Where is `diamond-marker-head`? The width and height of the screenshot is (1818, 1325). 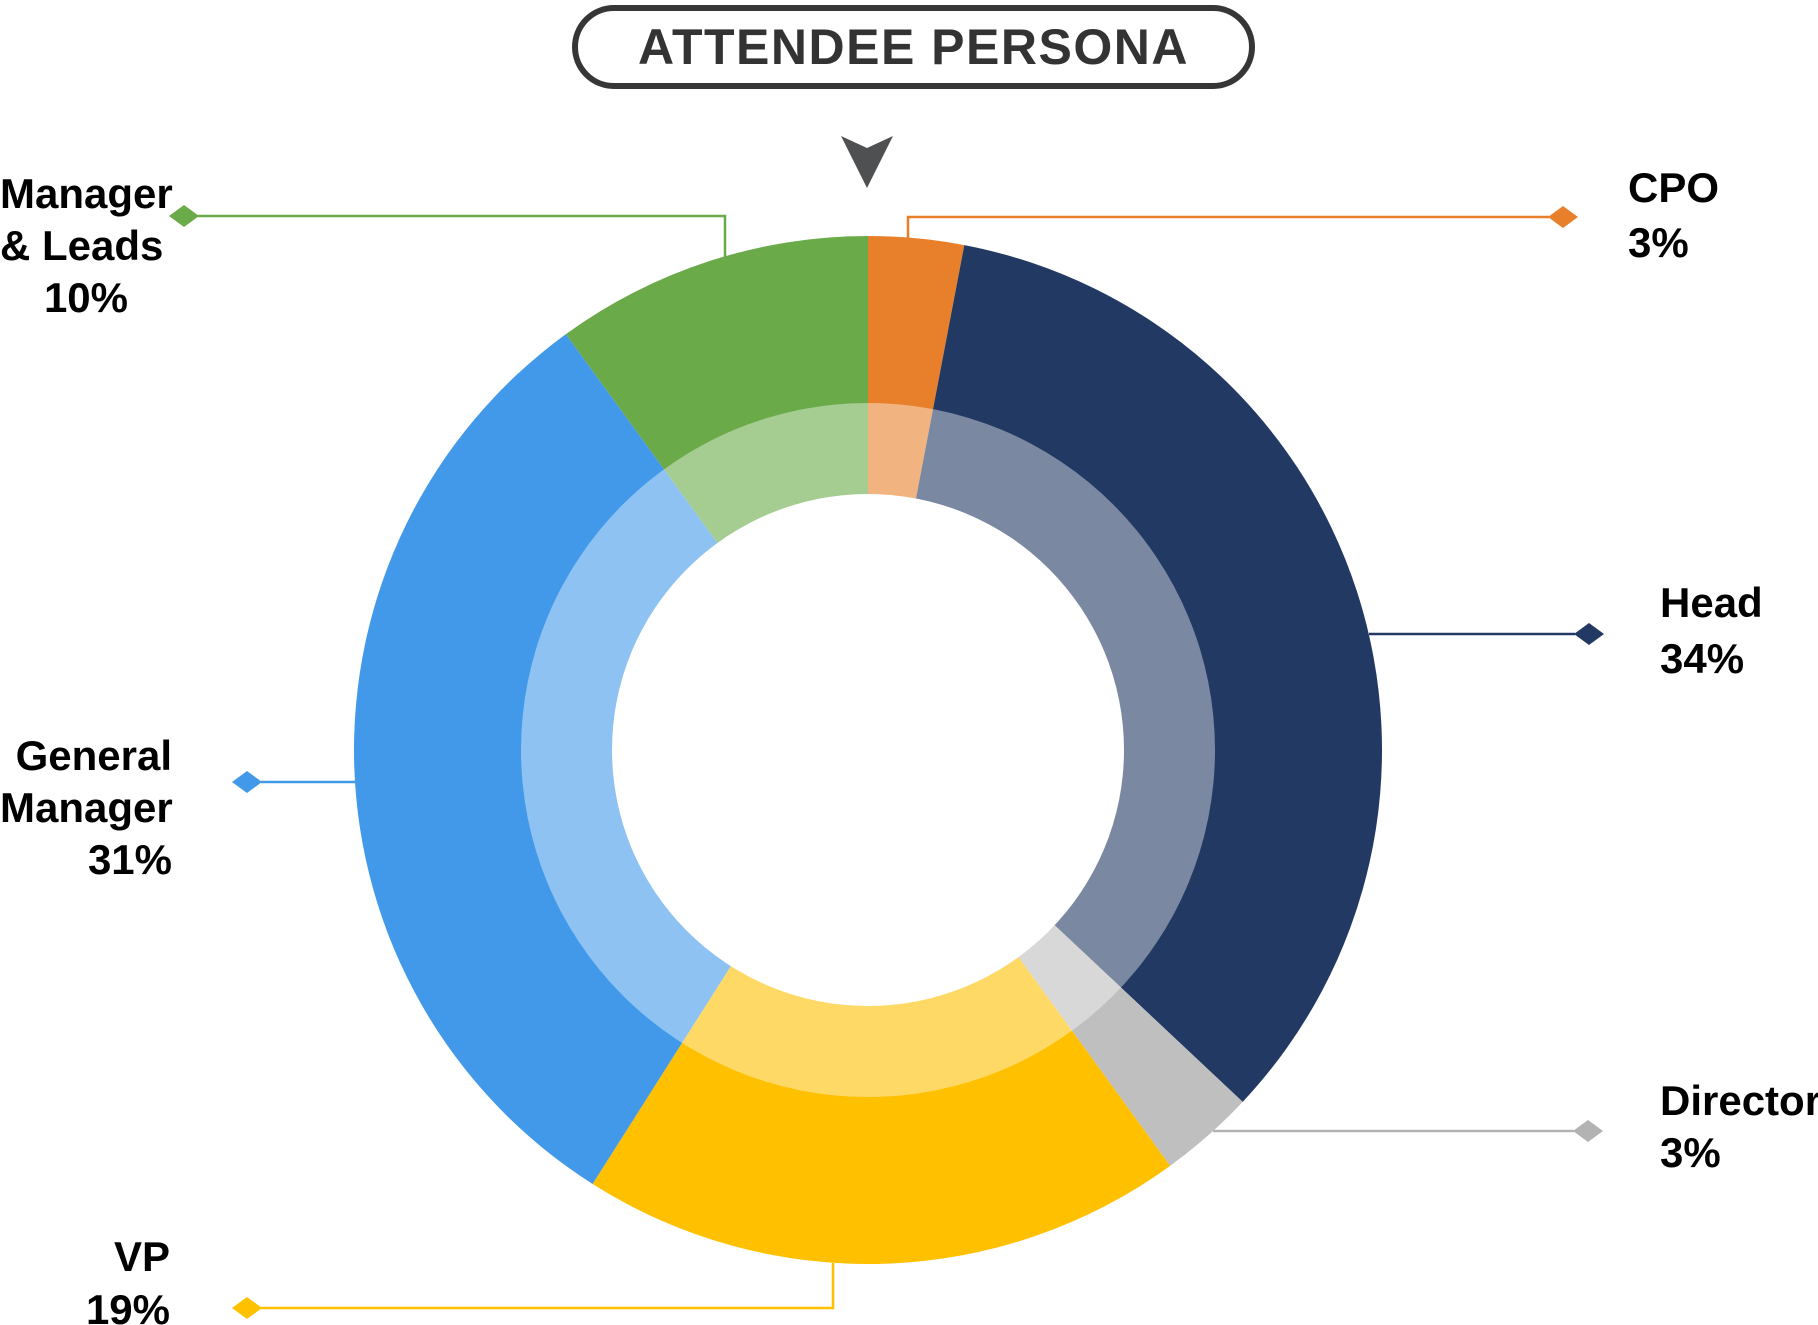 diamond-marker-head is located at coordinates (1589, 634).